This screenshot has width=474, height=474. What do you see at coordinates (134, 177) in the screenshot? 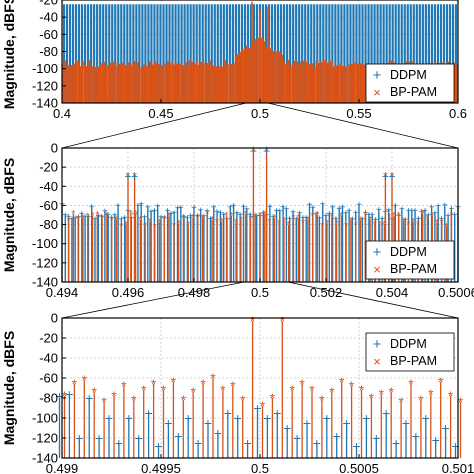
I see `bppam-peak-point: *` at bounding box center [134, 177].